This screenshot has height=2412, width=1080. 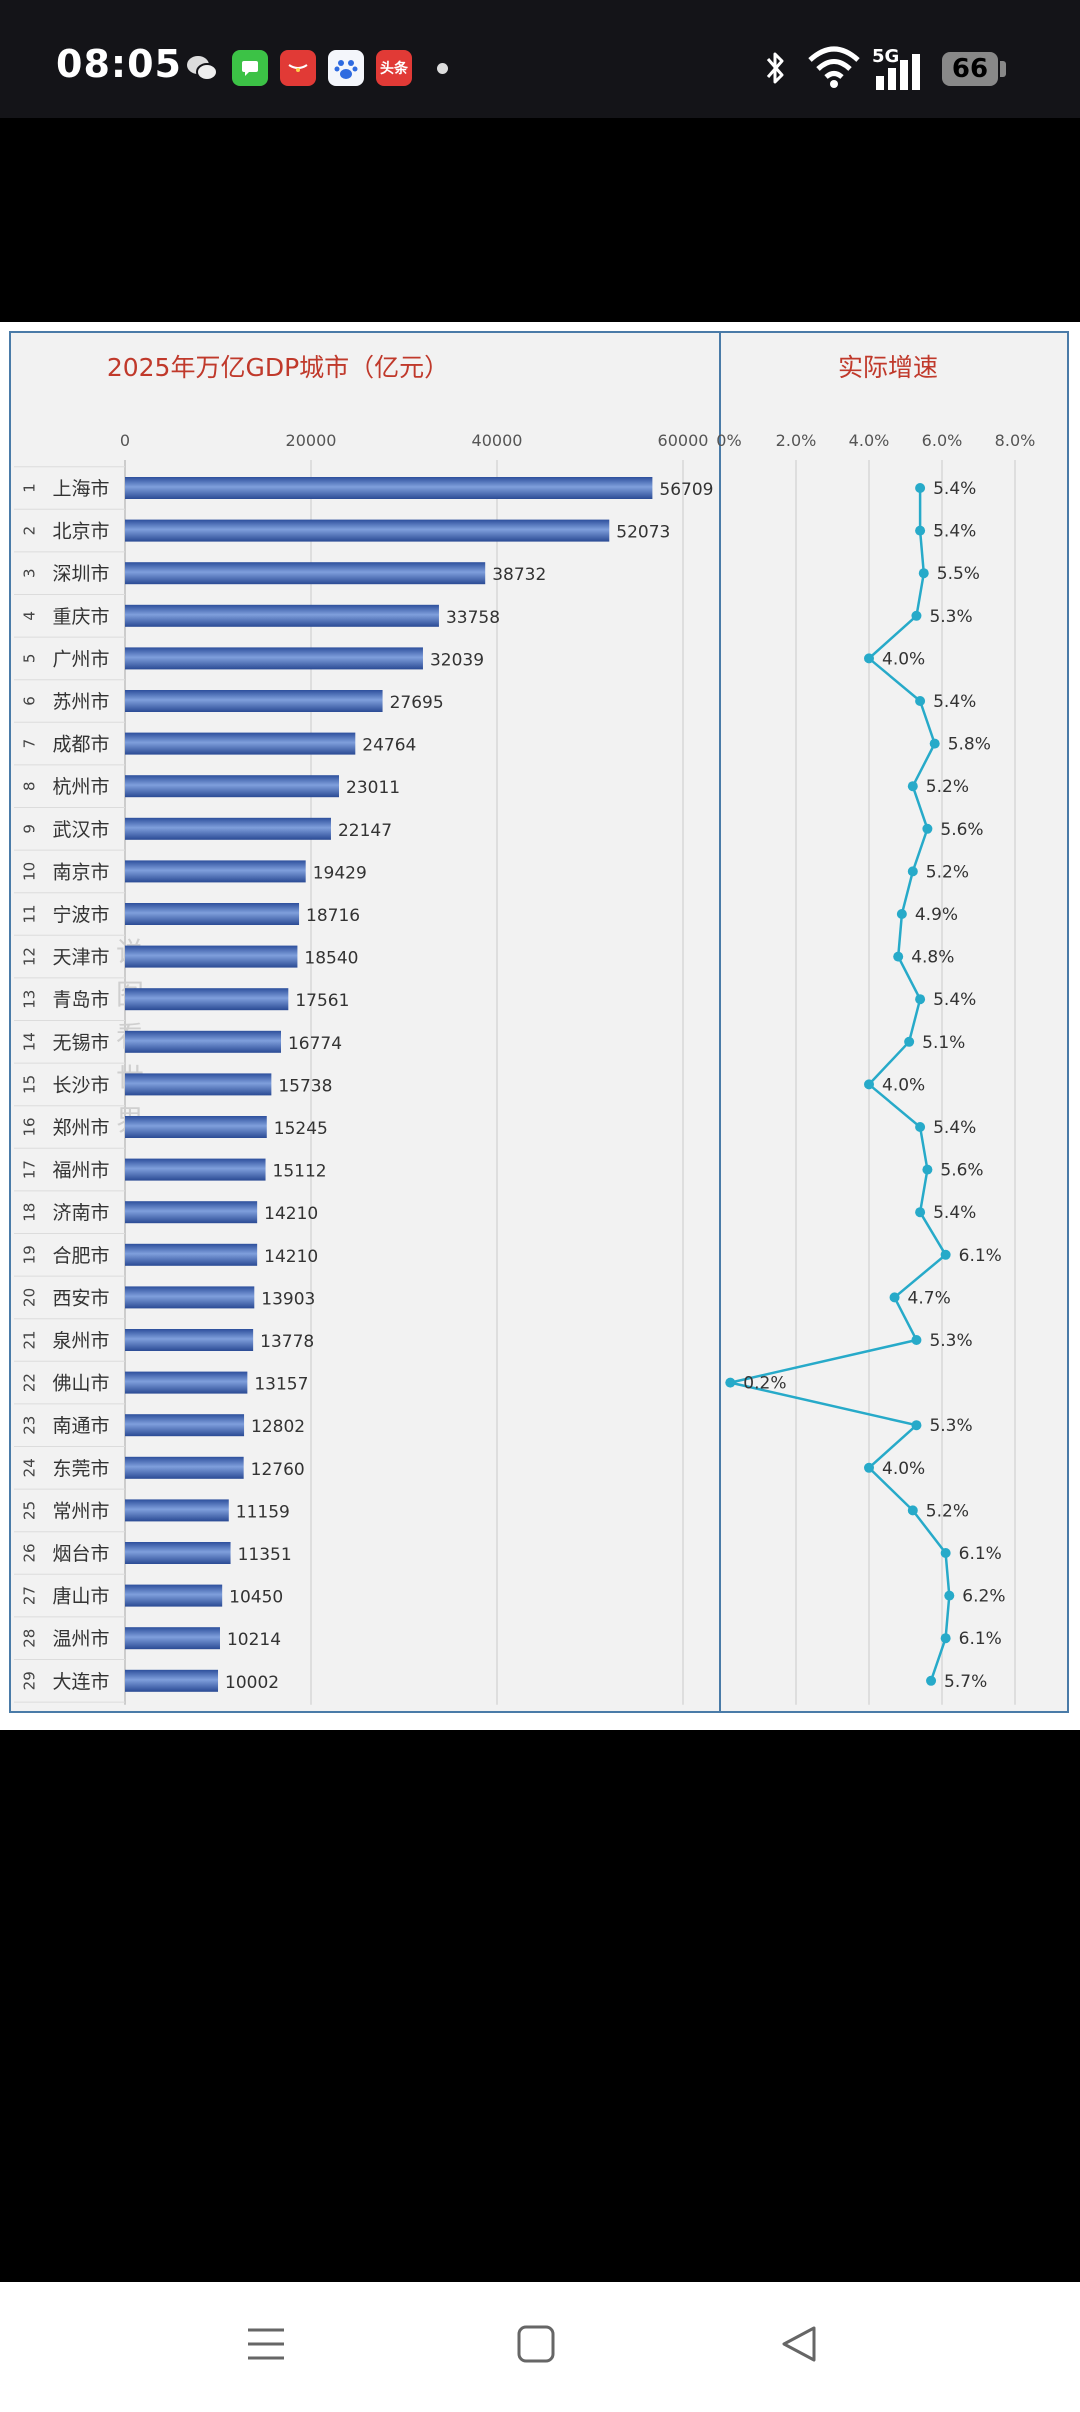 What do you see at coordinates (30, 701) in the screenshot?
I see `rank-label: 6` at bounding box center [30, 701].